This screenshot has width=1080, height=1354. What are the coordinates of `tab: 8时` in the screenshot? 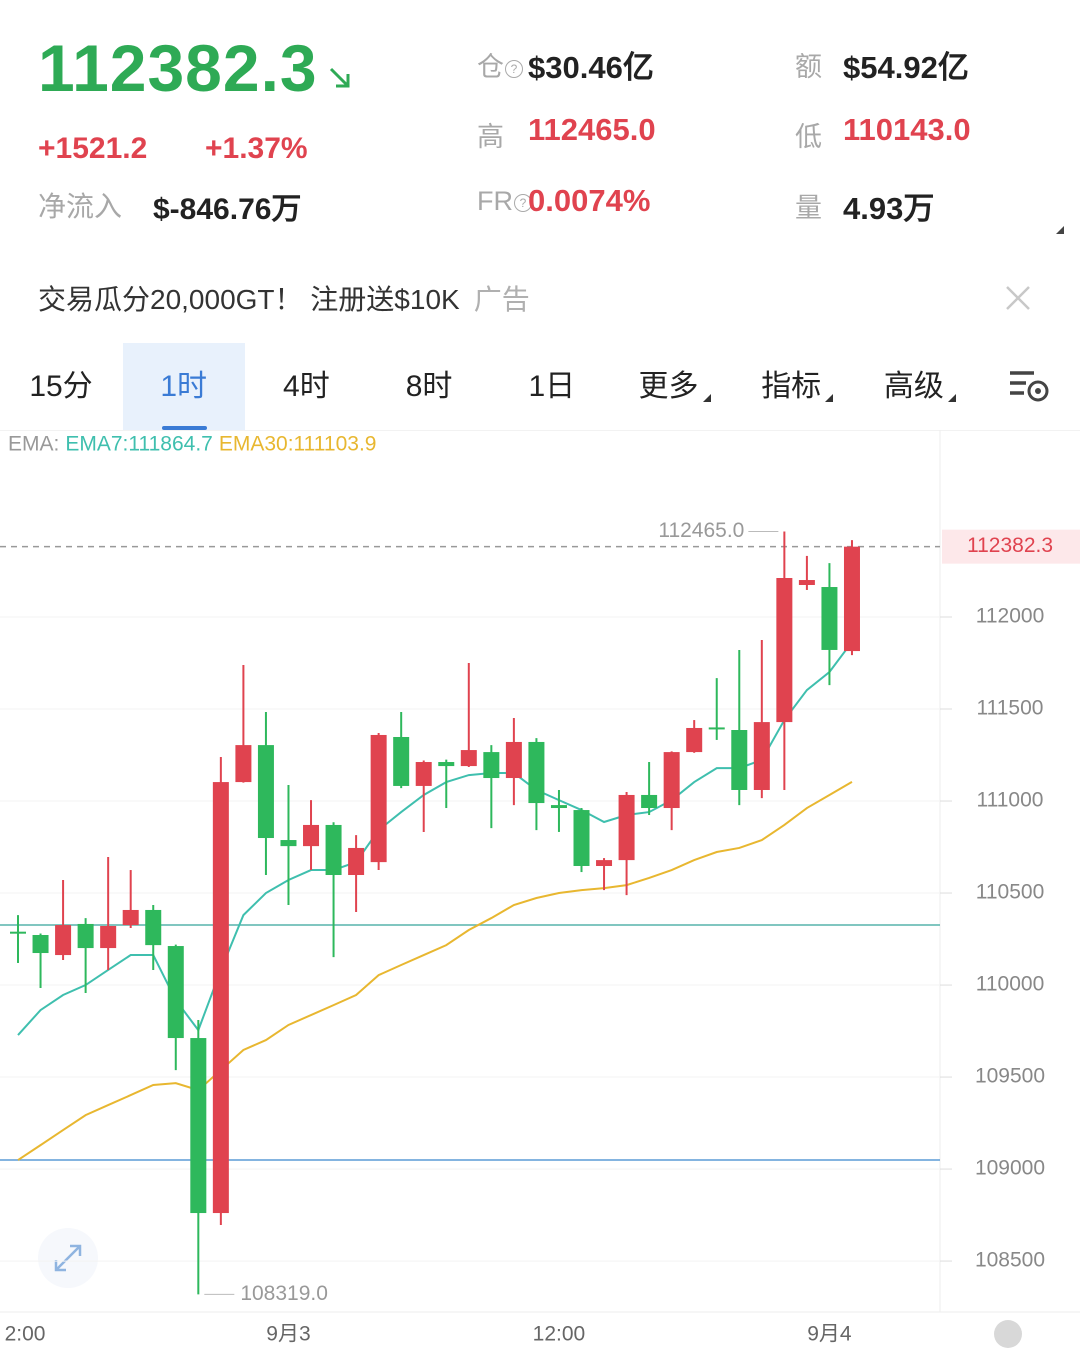 It's located at (429, 386).